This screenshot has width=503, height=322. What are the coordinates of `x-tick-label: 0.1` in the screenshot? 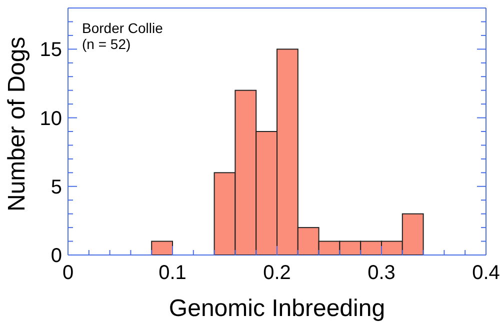 It's located at (172, 273).